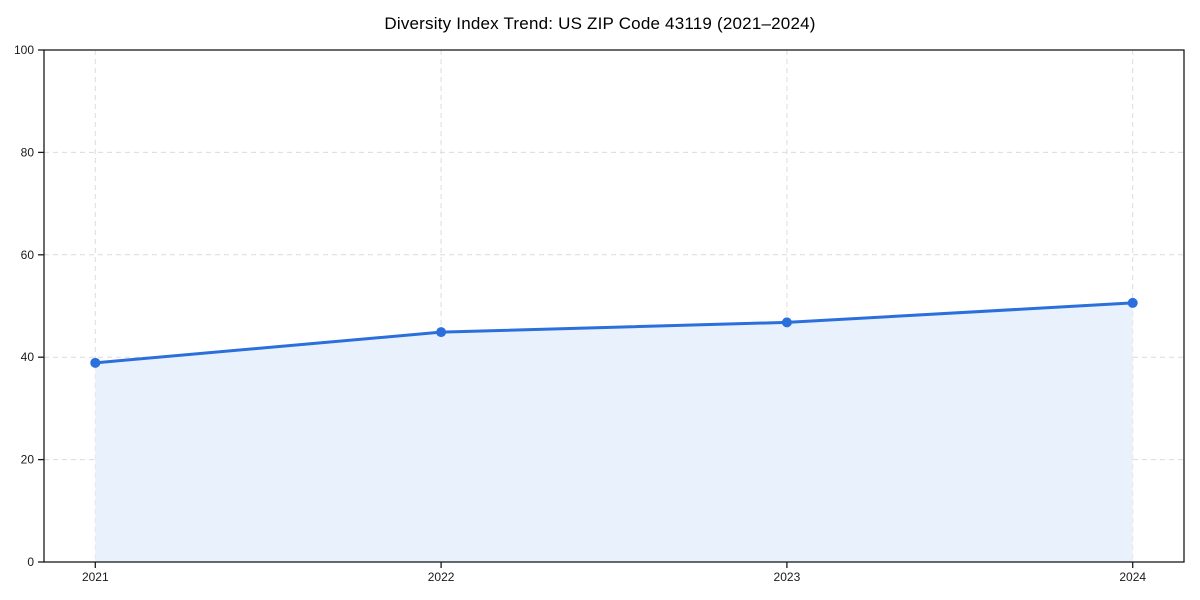 Image resolution: width=1200 pixels, height=600 pixels. What do you see at coordinates (441, 577) in the screenshot?
I see `x-tick-label: 2022` at bounding box center [441, 577].